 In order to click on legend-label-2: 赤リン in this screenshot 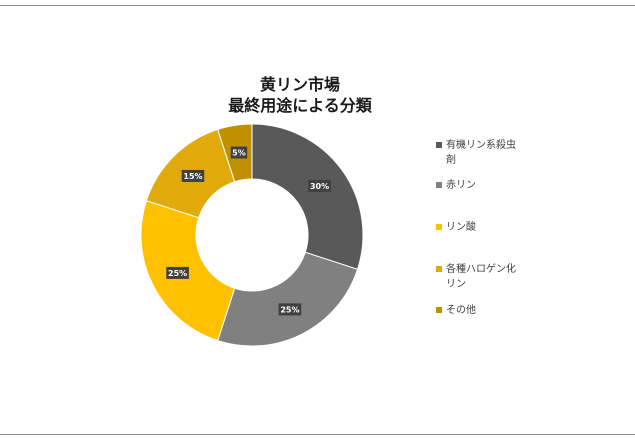, I will do `click(492, 185)`.